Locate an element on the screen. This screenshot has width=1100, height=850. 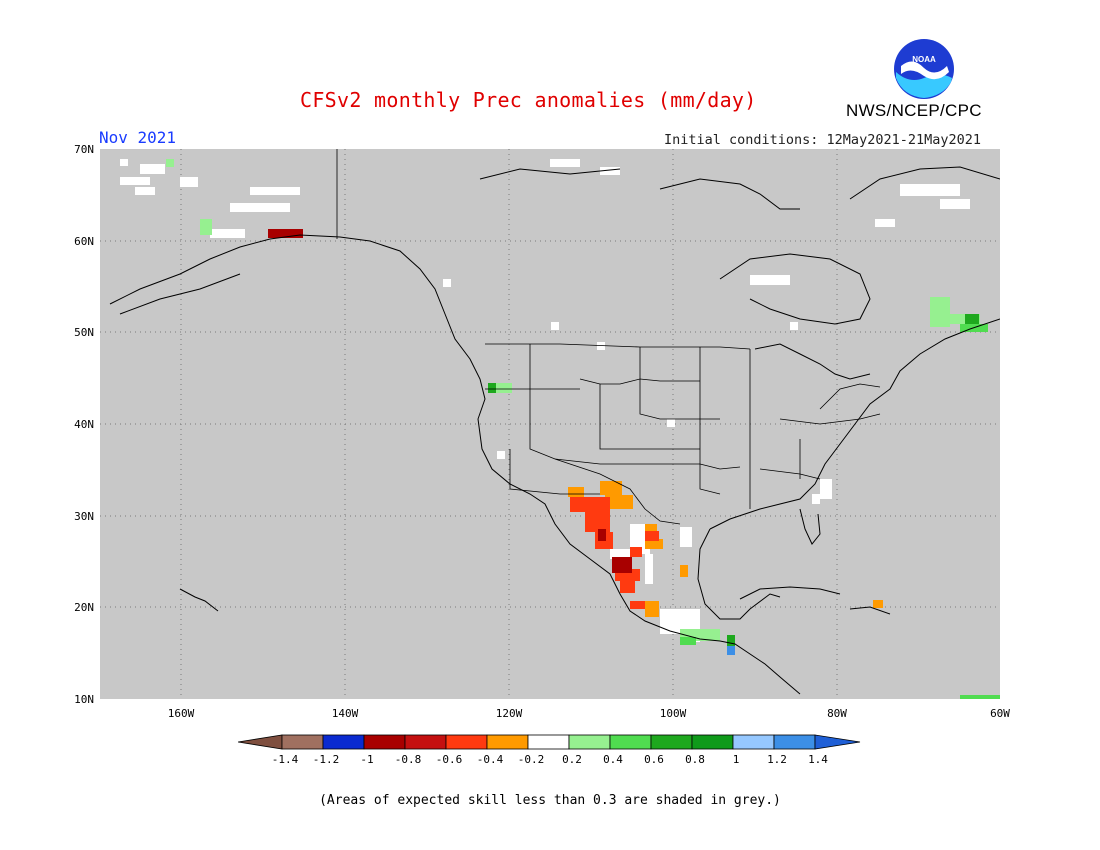
lat-label: 20N is located at coordinates (84, 607).